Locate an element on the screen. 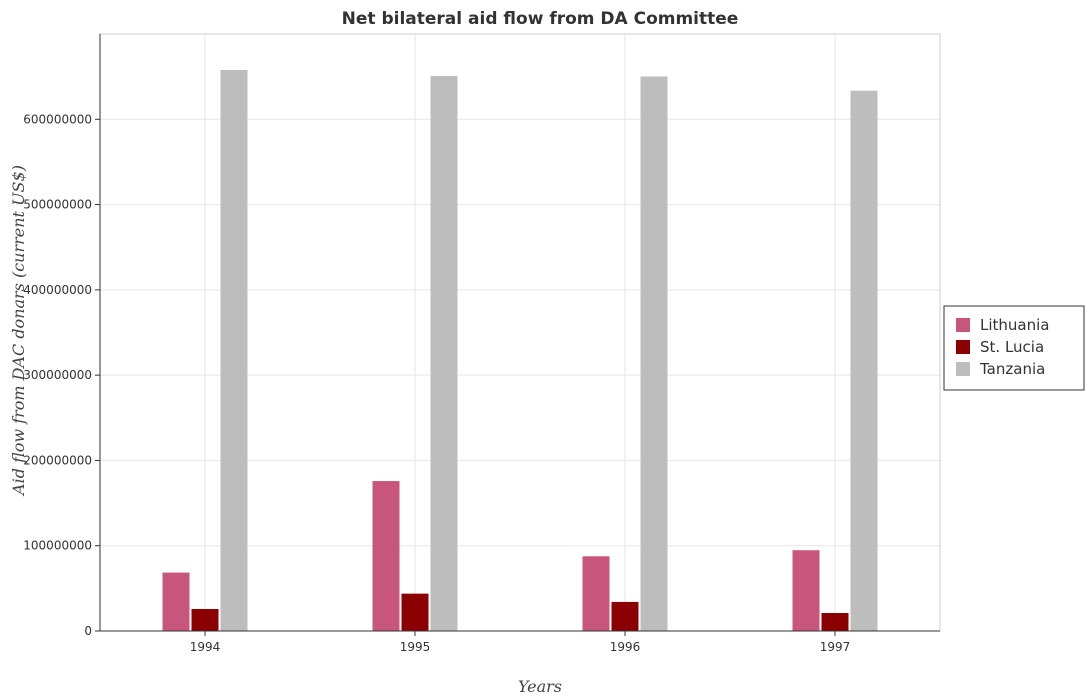  bar-tanzania-1994 is located at coordinates (234, 350).